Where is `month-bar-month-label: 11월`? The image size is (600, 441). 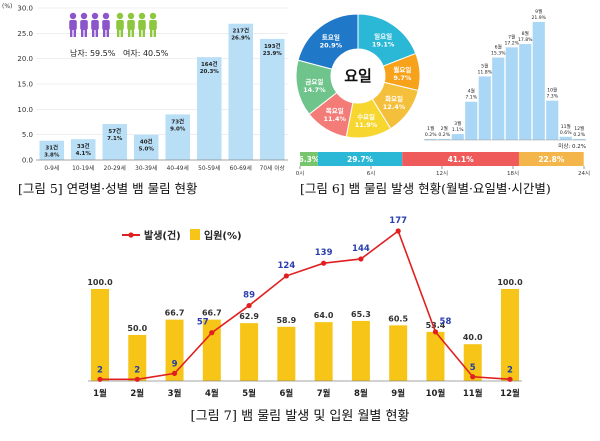 month-bar-month-label: 11월 is located at coordinates (566, 126).